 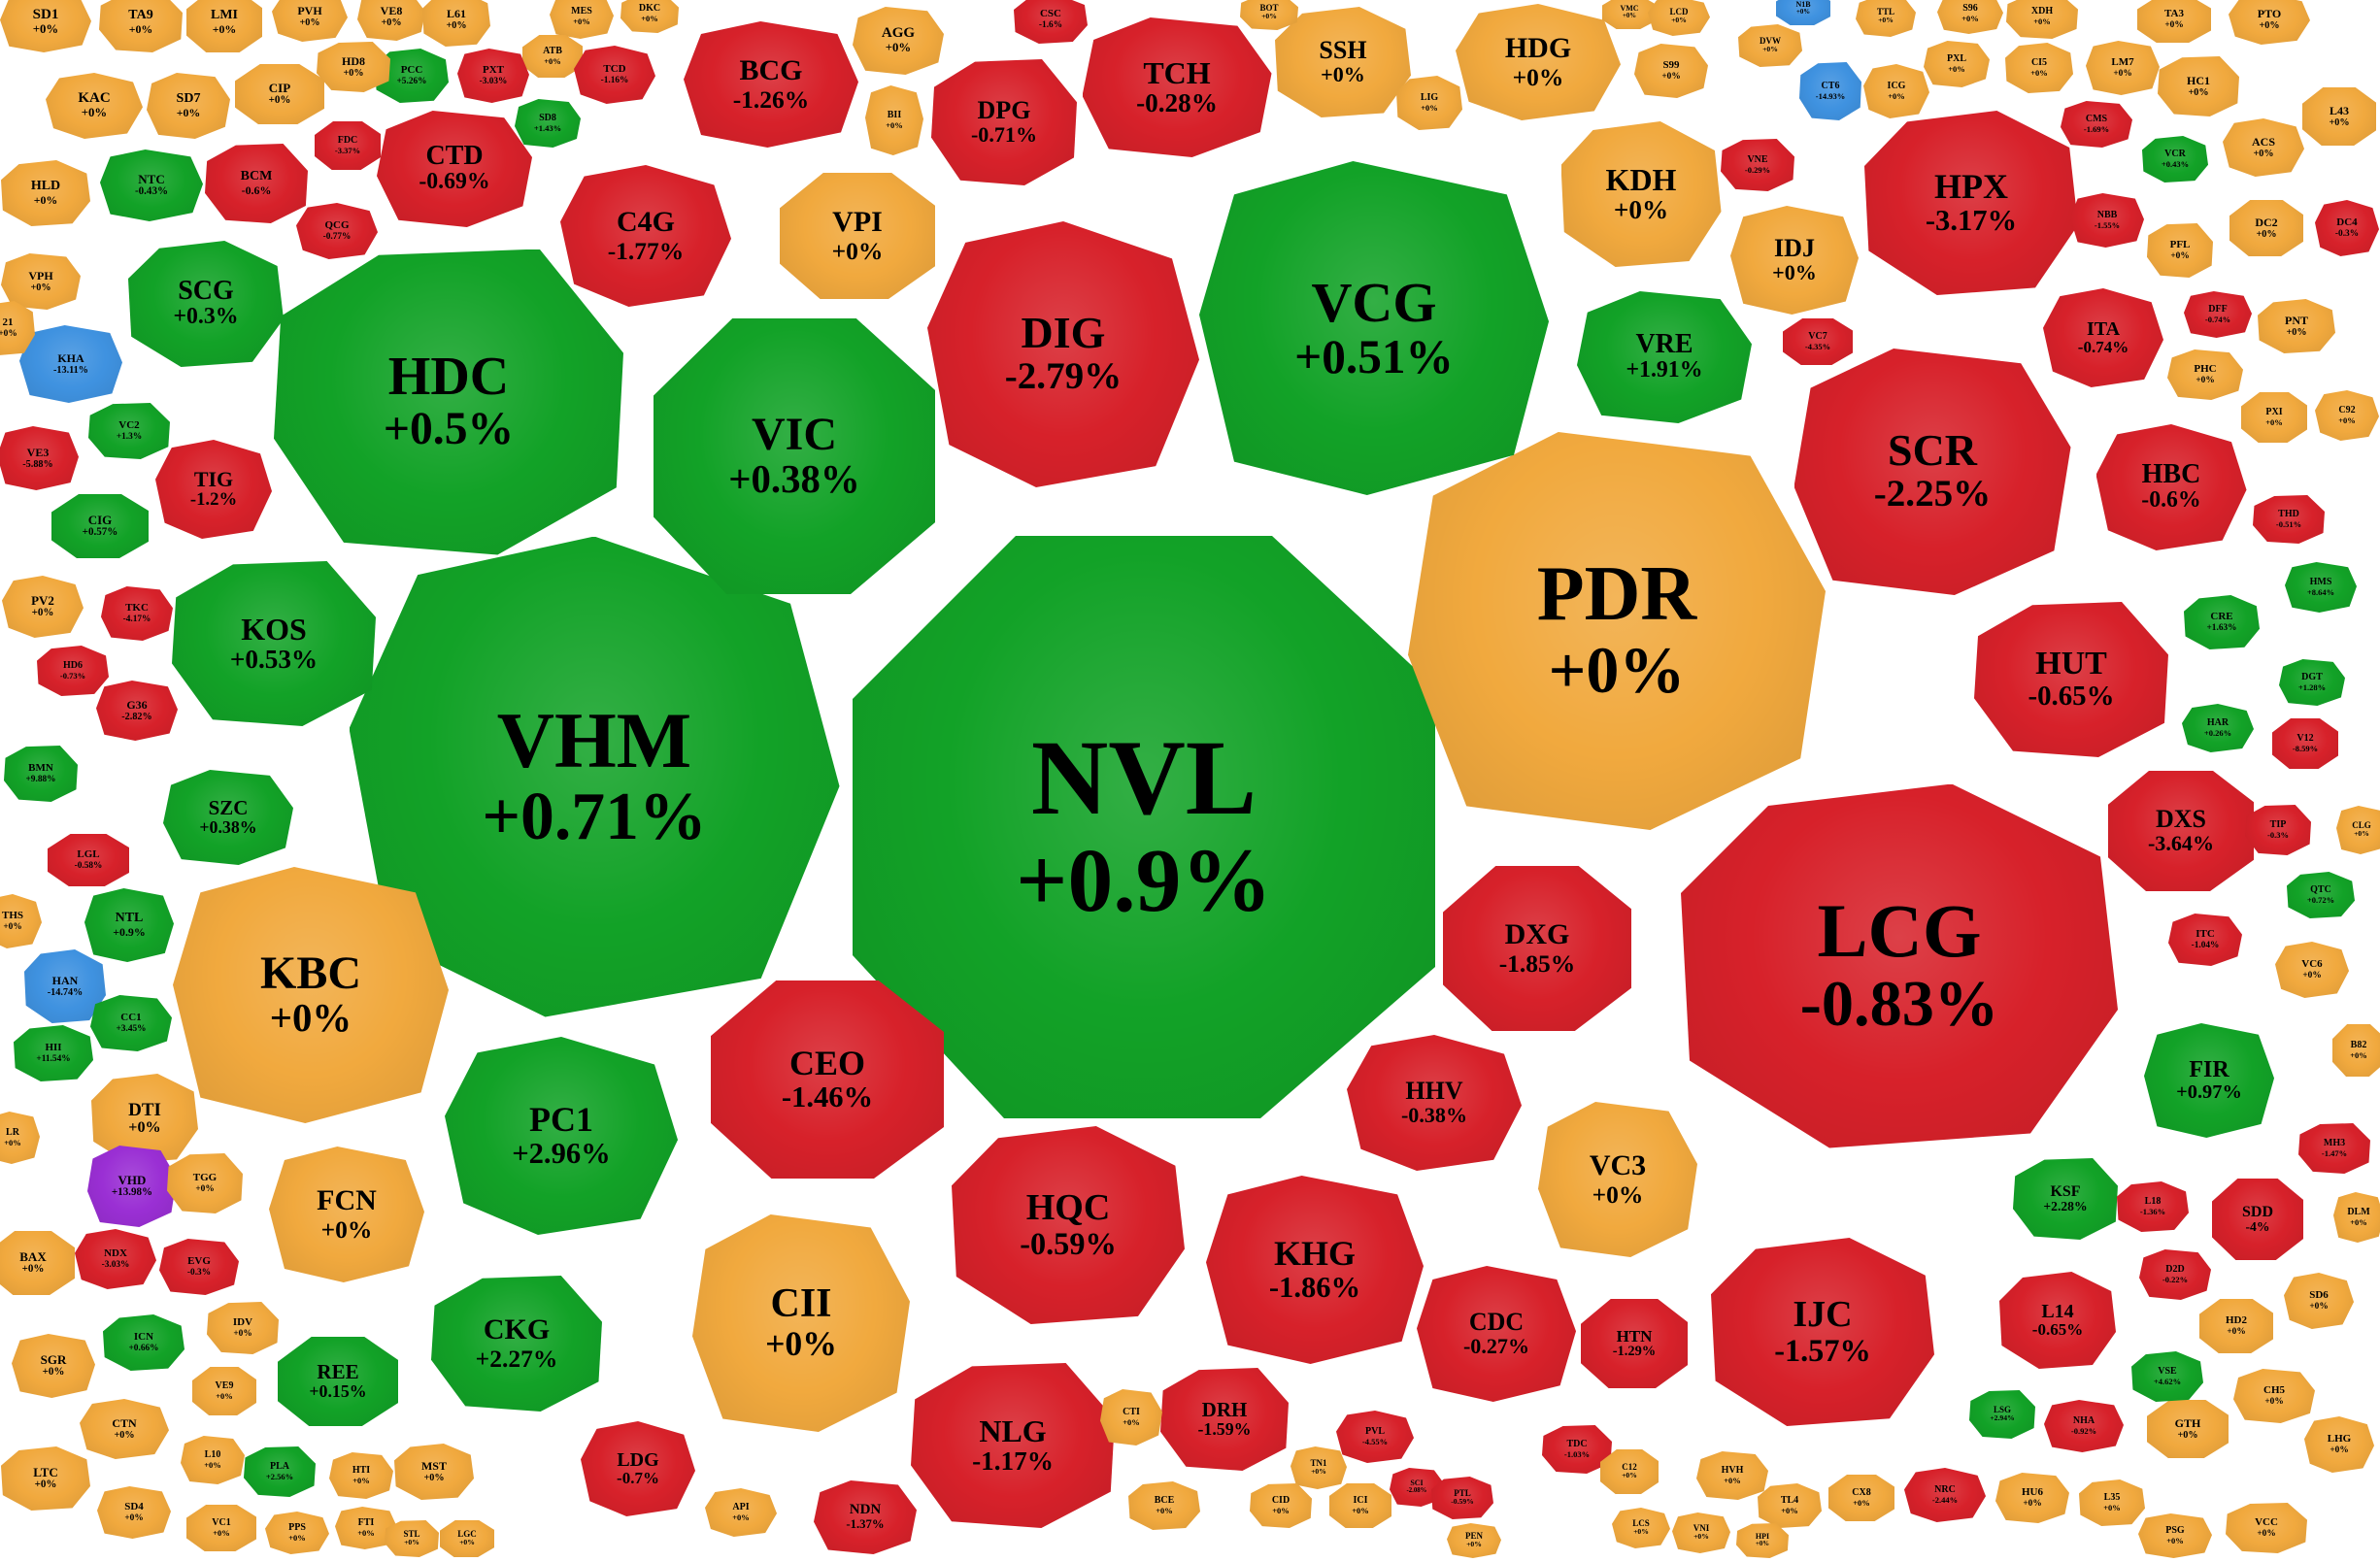 What do you see at coordinates (1131, 1417) in the screenshot?
I see `cell-CTI: CTI +0%` at bounding box center [1131, 1417].